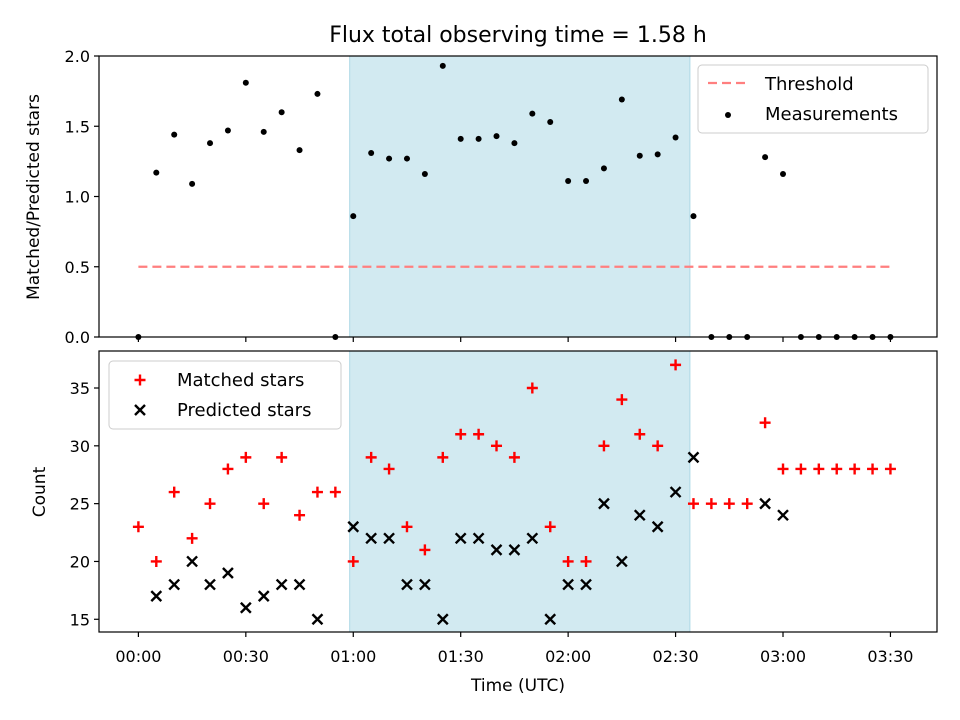  What do you see at coordinates (80, 619) in the screenshot?
I see `bottom-y-tick-label: 15` at bounding box center [80, 619].